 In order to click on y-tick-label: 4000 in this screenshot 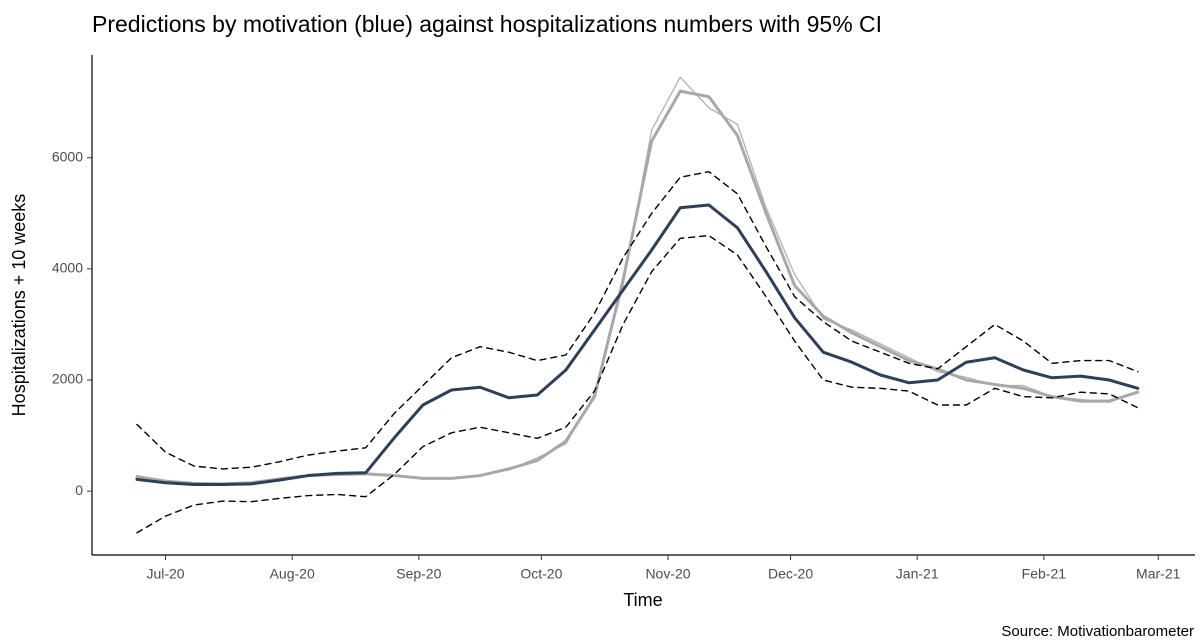, I will do `click(67, 268)`.